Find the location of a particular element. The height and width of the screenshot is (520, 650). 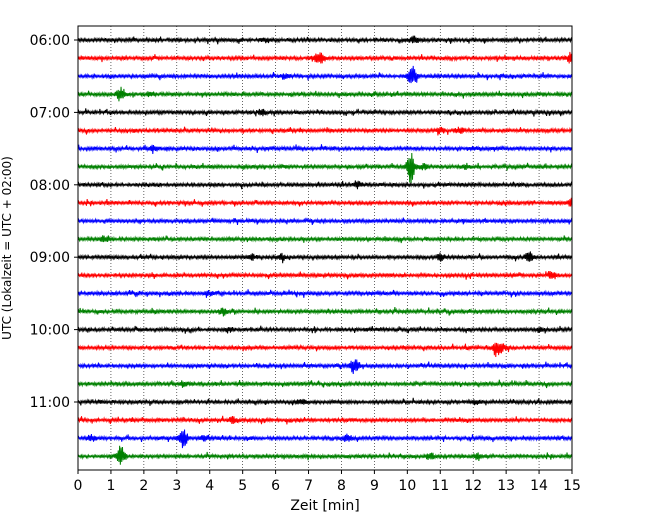

x-tick-label: 1 is located at coordinates (110, 486).